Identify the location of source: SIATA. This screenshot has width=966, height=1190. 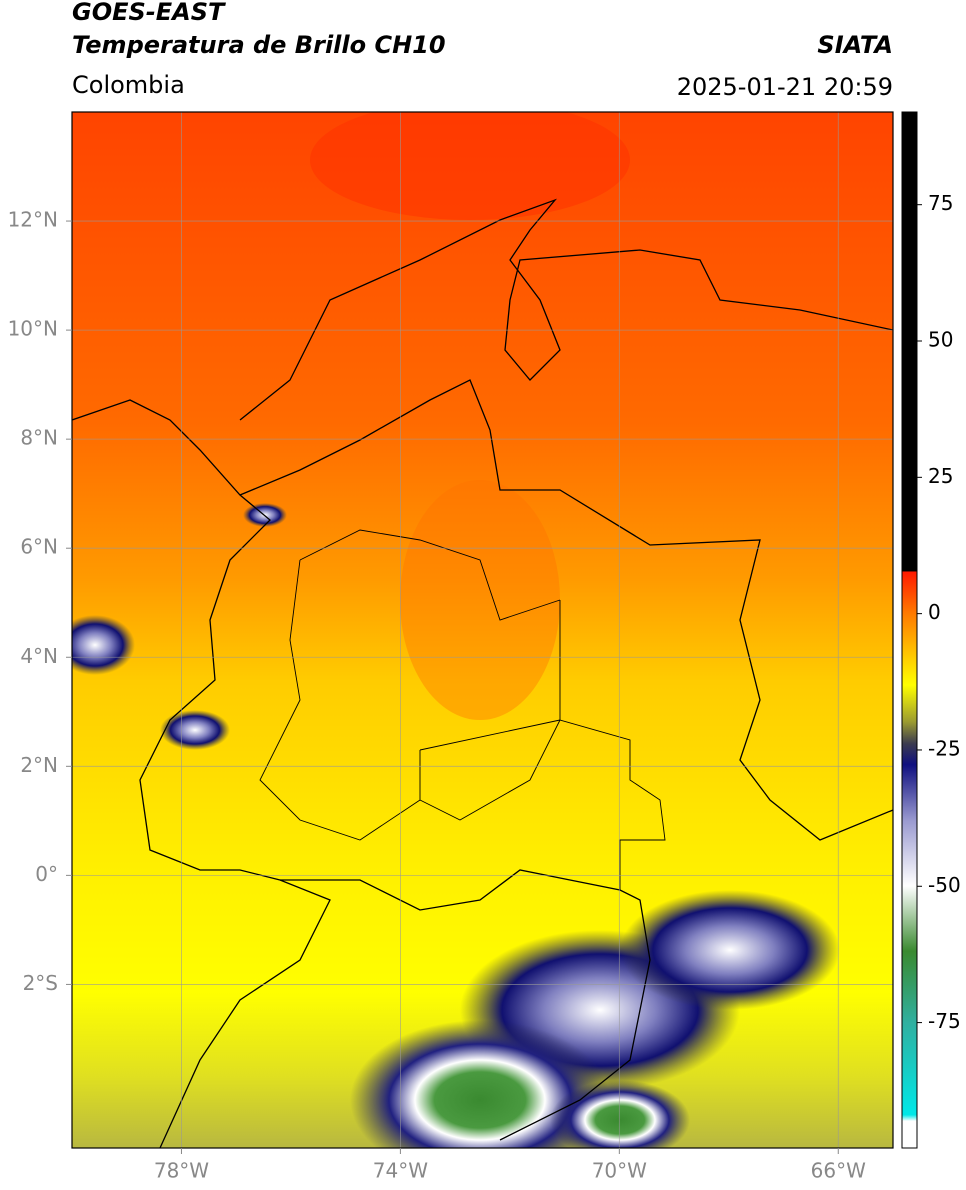
(855, 45).